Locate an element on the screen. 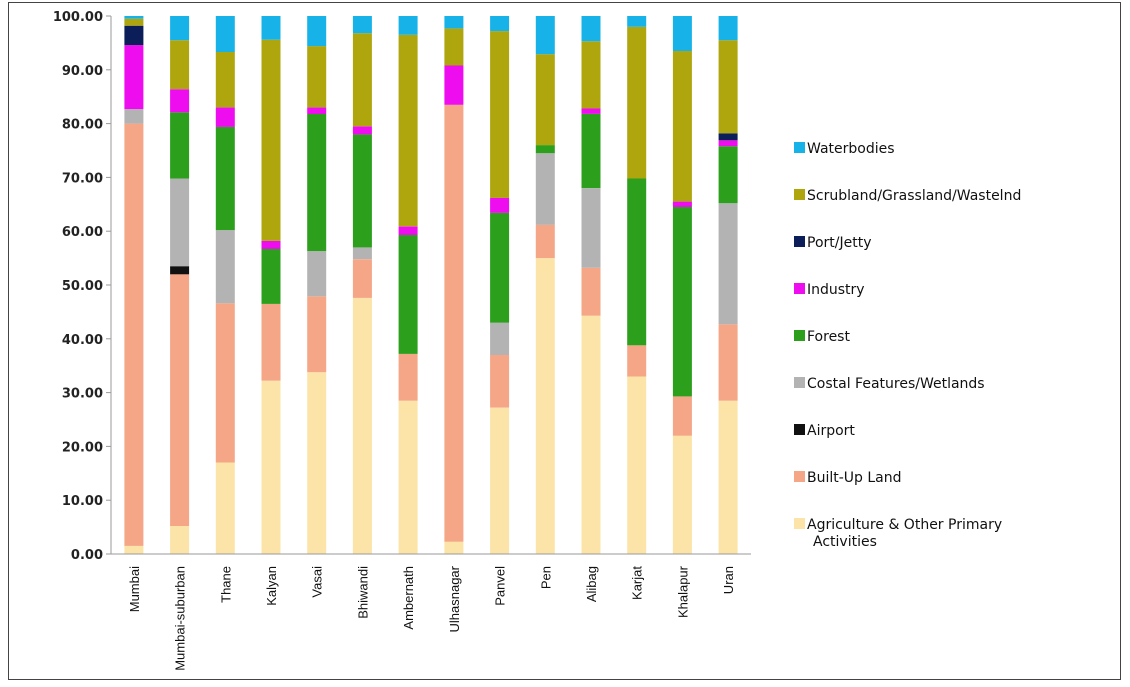 The image size is (1130, 687). bar-segment-panvel-industry is located at coordinates (499, 205).